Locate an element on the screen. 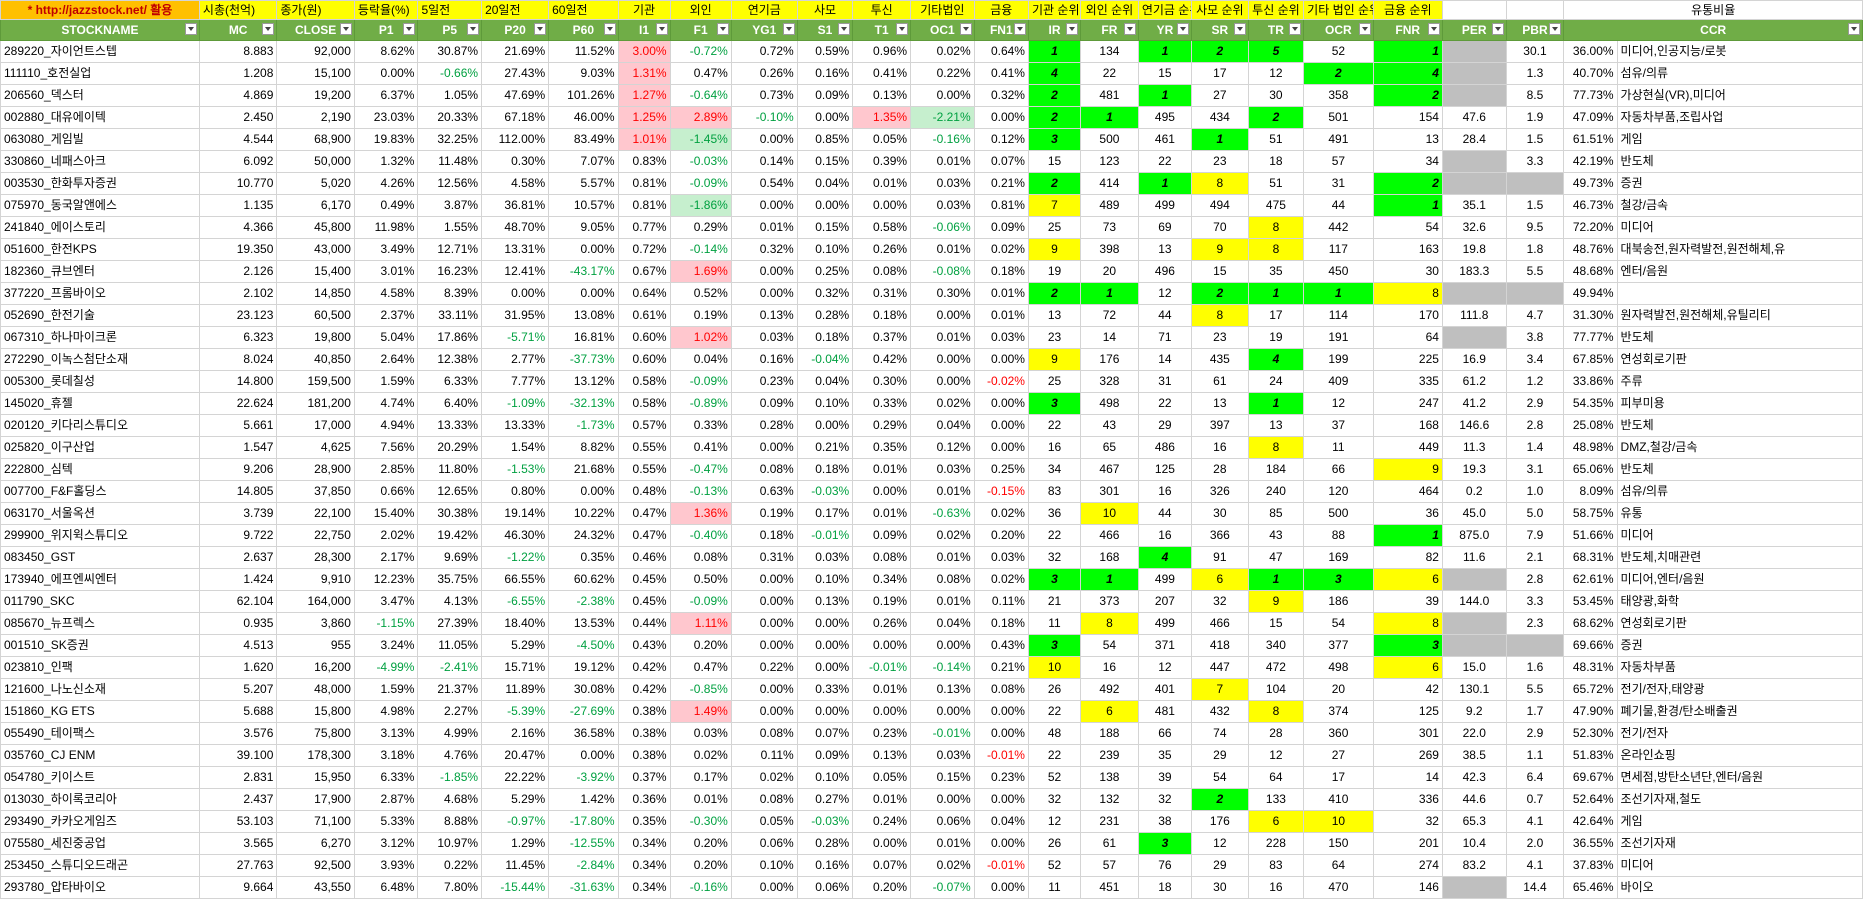 The width and height of the screenshot is (1863, 899). cell: 186 is located at coordinates (1338, 601).